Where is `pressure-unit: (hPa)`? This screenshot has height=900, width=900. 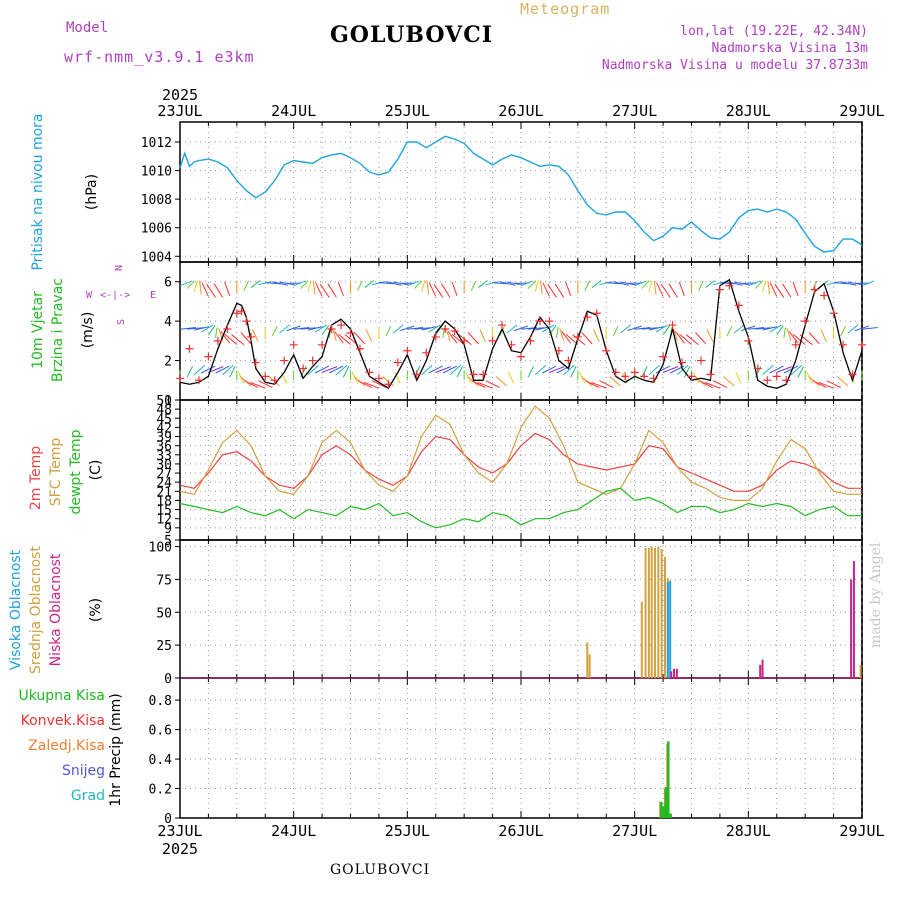 pressure-unit: (hPa) is located at coordinates (92, 192).